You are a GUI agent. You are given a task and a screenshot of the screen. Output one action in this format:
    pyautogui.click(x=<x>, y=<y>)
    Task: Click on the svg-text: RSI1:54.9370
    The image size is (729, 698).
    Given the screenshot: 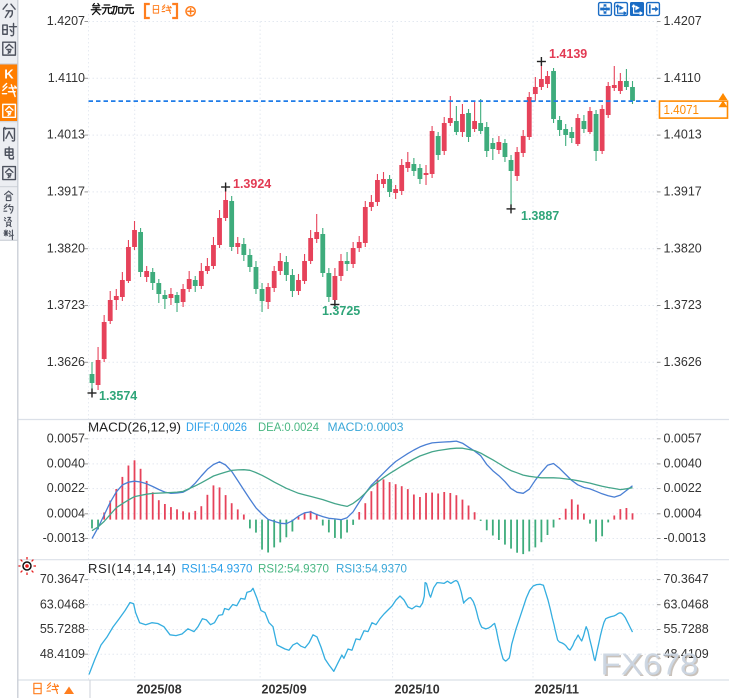 What is the action you would take?
    pyautogui.click(x=217, y=570)
    